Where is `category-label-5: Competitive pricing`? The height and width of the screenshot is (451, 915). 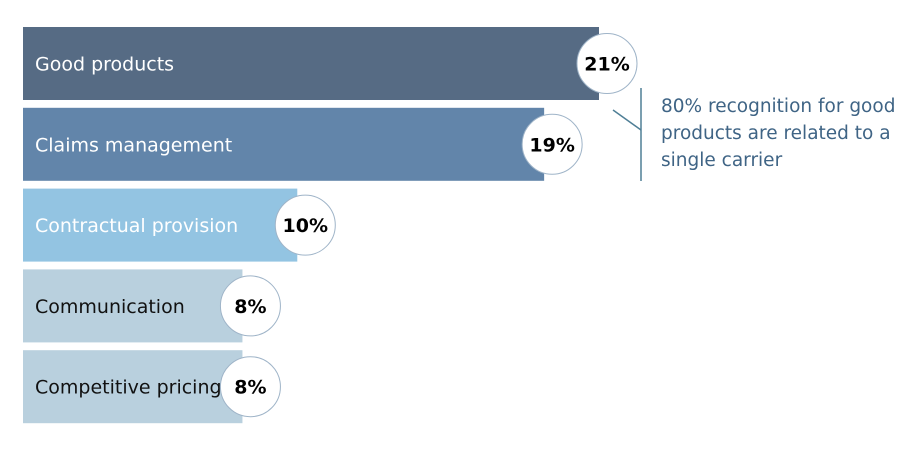 category-label-5: Competitive pricing is located at coordinates (128, 388).